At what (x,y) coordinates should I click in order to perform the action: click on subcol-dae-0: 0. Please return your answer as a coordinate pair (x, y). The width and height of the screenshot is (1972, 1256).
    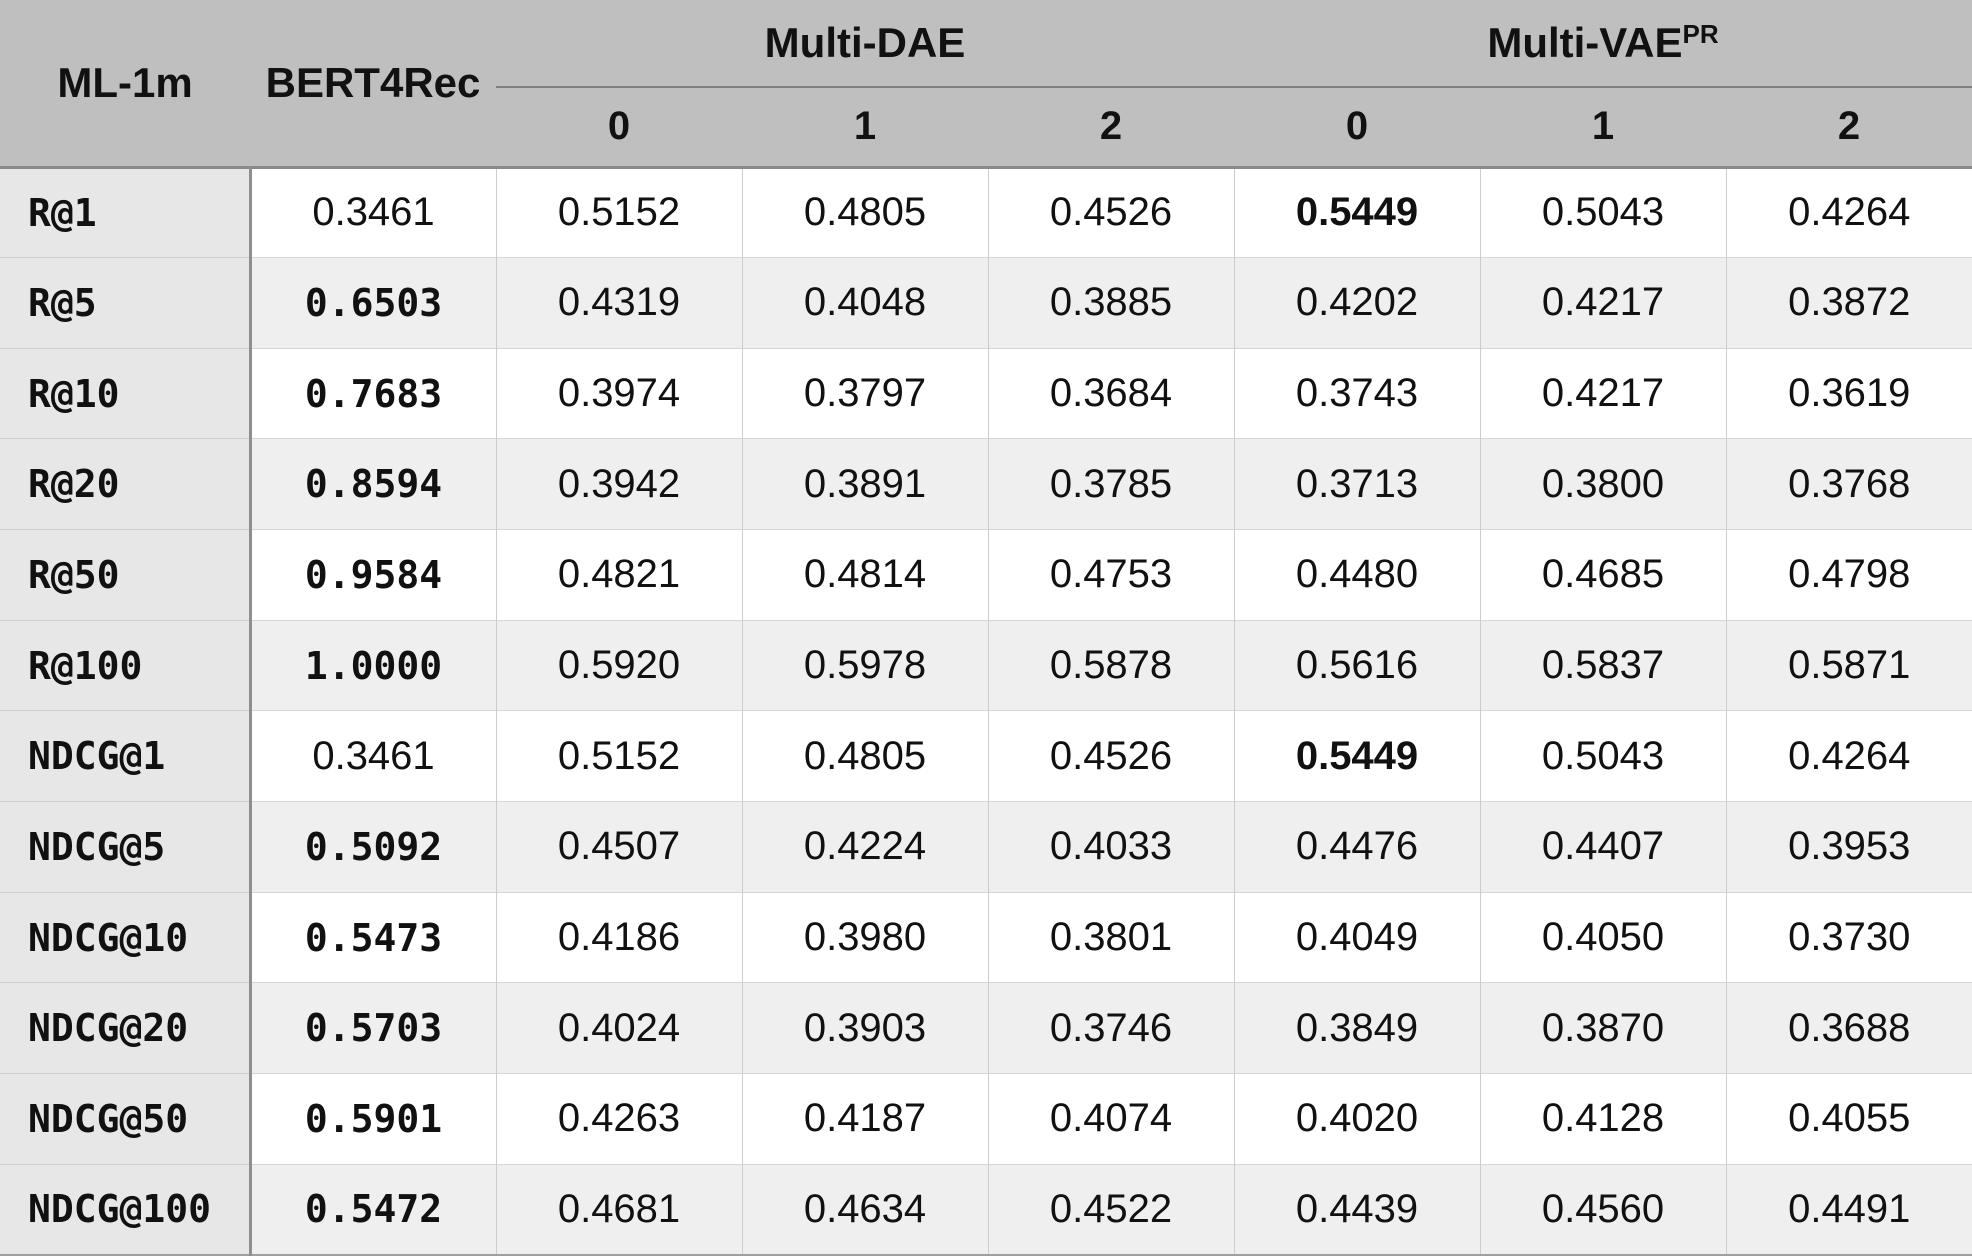
    Looking at the image, I should click on (619, 127).